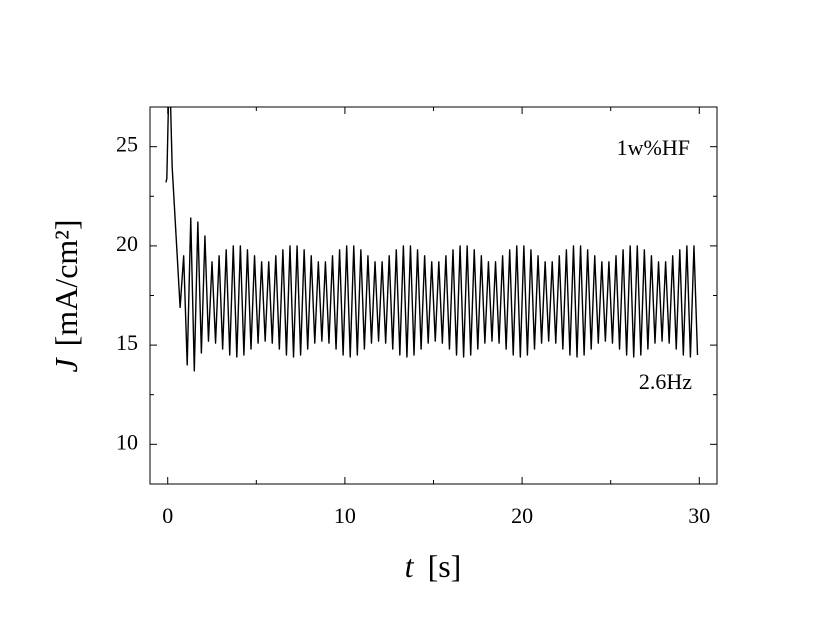  Describe the element at coordinates (699, 515) in the screenshot. I see `x-tick-label: 30` at that location.